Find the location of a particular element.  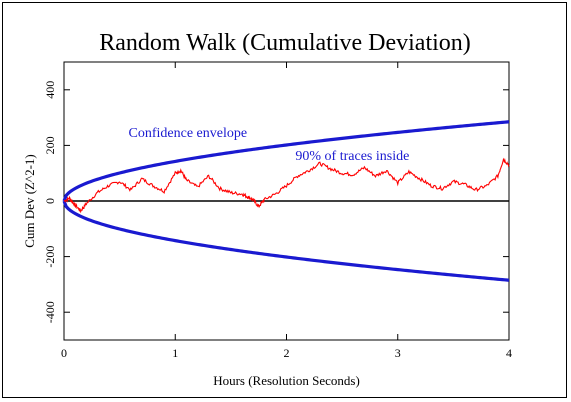

x-tick-label: 0 is located at coordinates (64, 353).